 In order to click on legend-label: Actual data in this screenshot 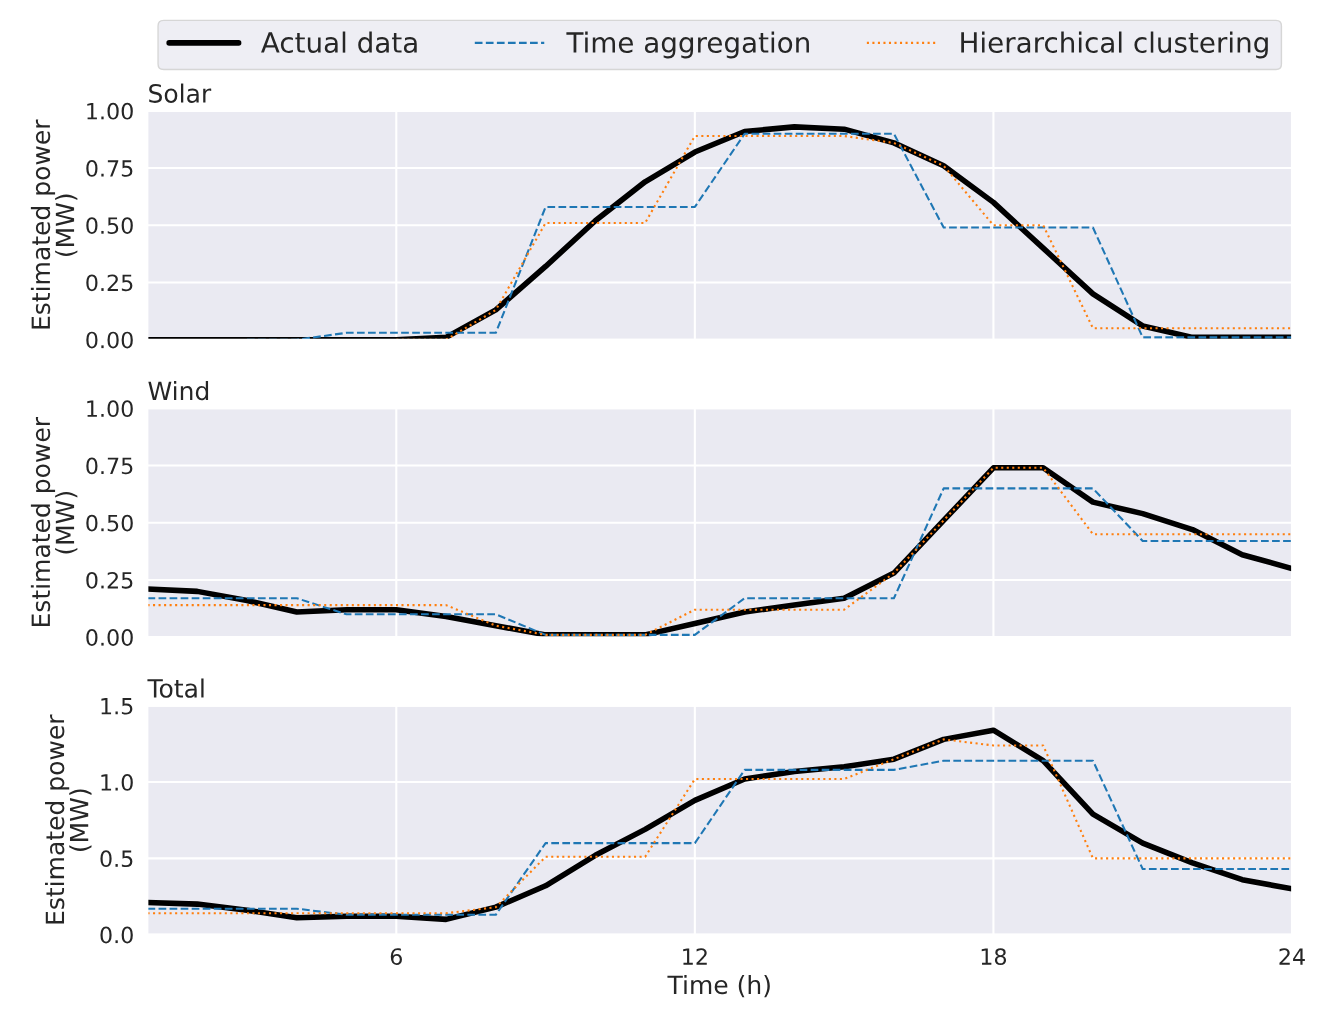, I will do `click(339, 42)`.